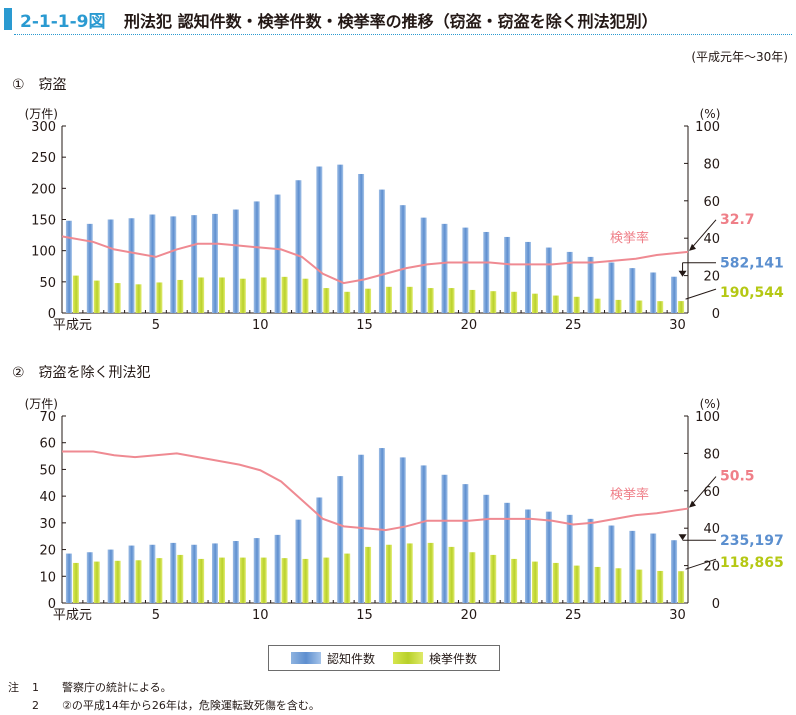  I want to click on chart2-x-tick-label: 25, so click(573, 615).